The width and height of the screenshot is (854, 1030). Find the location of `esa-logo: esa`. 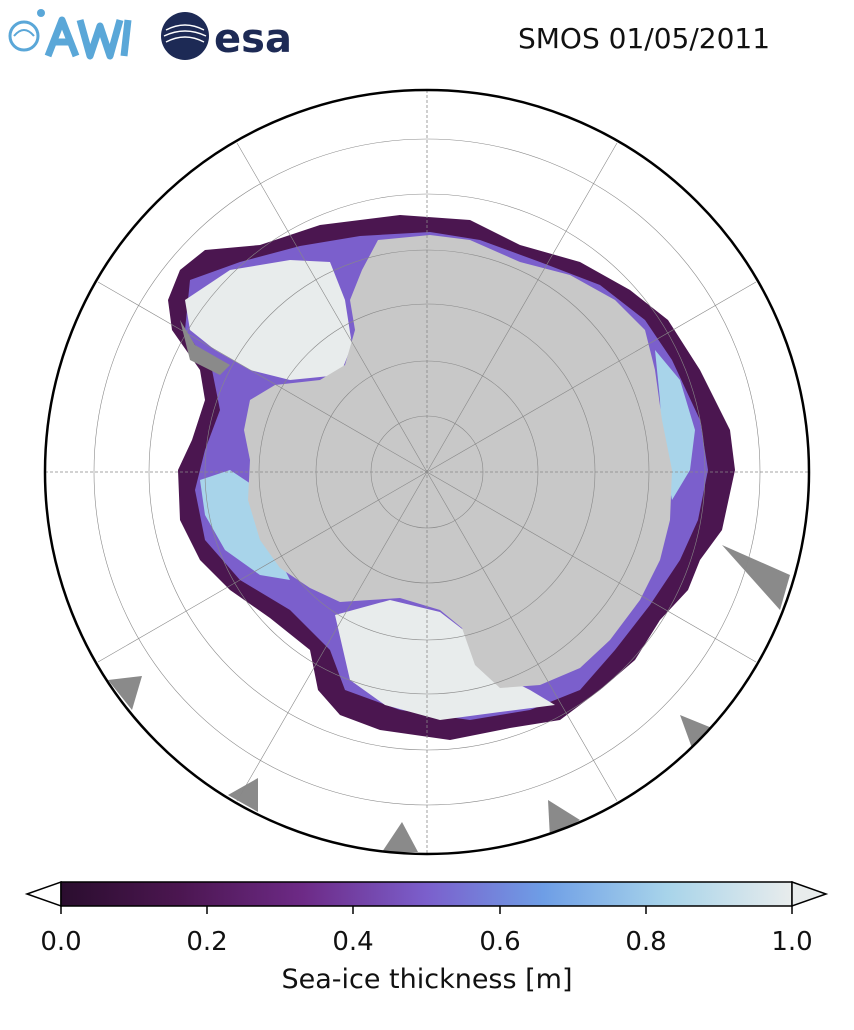

esa-logo: esa is located at coordinates (226, 37).